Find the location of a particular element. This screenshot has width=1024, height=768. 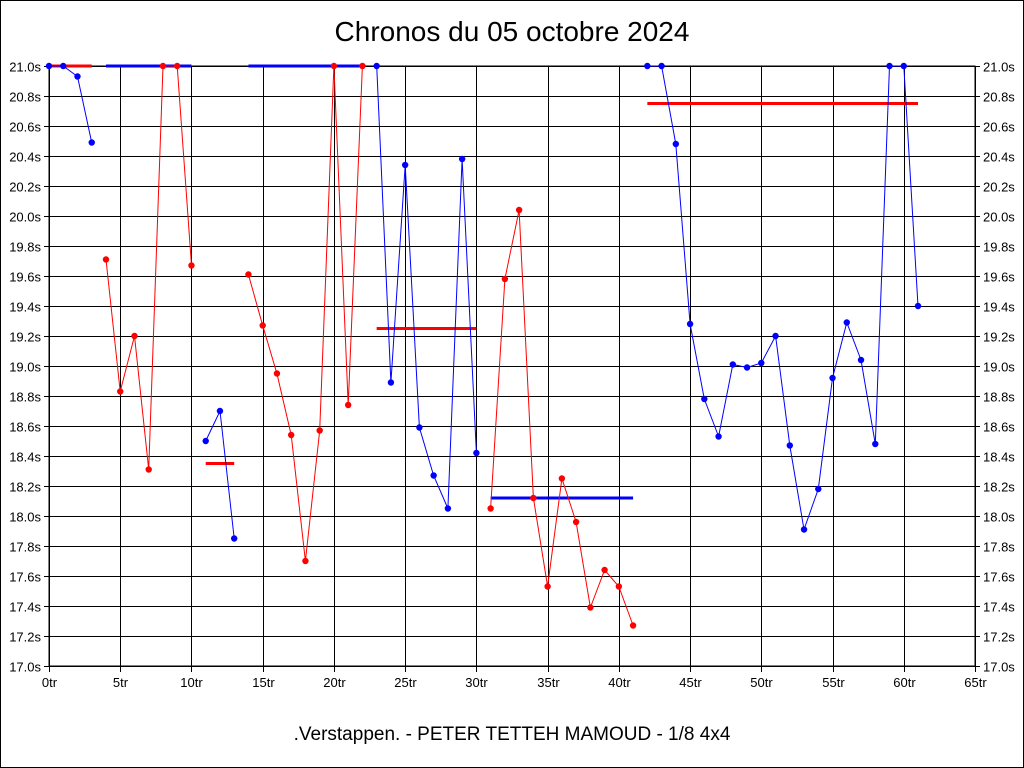

y-tick-label-left: 21.0s is located at coordinates (25, 67).